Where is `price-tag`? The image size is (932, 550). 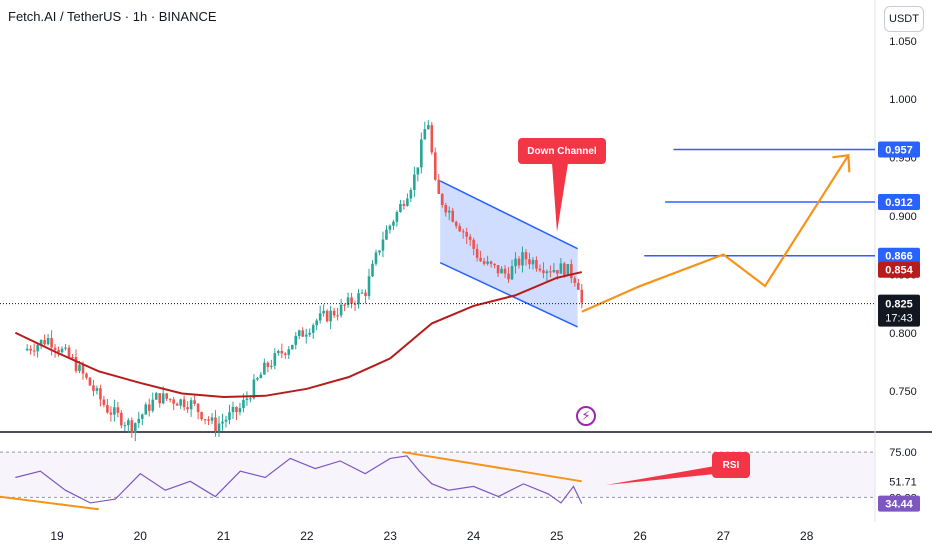 price-tag is located at coordinates (899, 269).